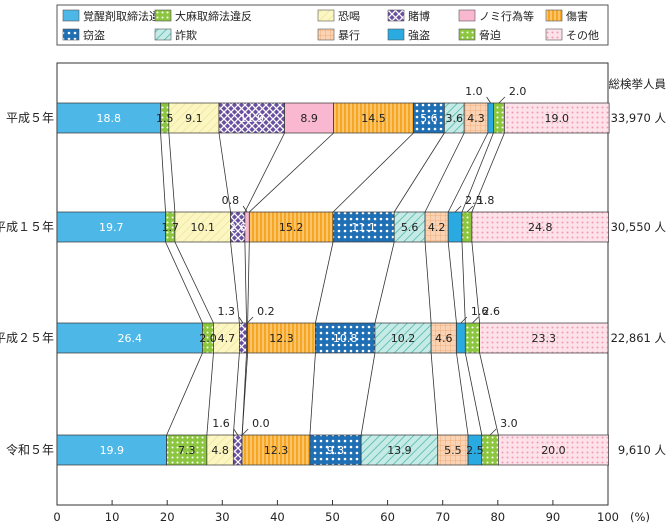  I want to click on legend: 覚醒剤取締法違反大麻取締法違反恐喝賭博ノミ行為等傷害窃盗詐欺暴行強盗脅迫その他, so click(332, 25).